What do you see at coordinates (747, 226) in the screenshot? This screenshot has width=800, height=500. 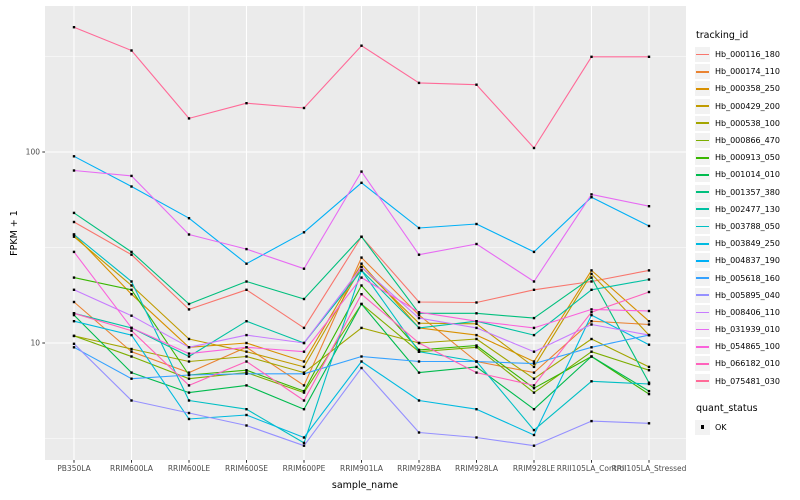 I see `legend-entry: Hb_003788_050` at bounding box center [747, 226].